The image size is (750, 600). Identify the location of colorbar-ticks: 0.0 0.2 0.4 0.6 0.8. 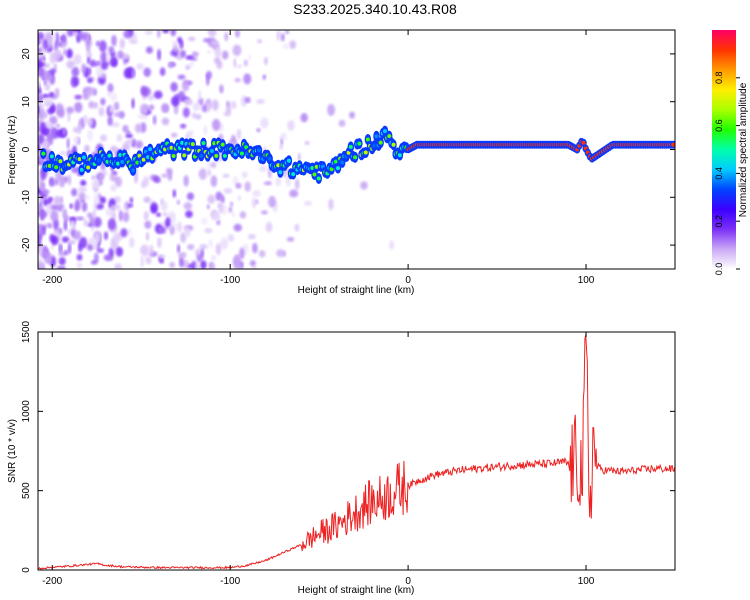
(727, 173).